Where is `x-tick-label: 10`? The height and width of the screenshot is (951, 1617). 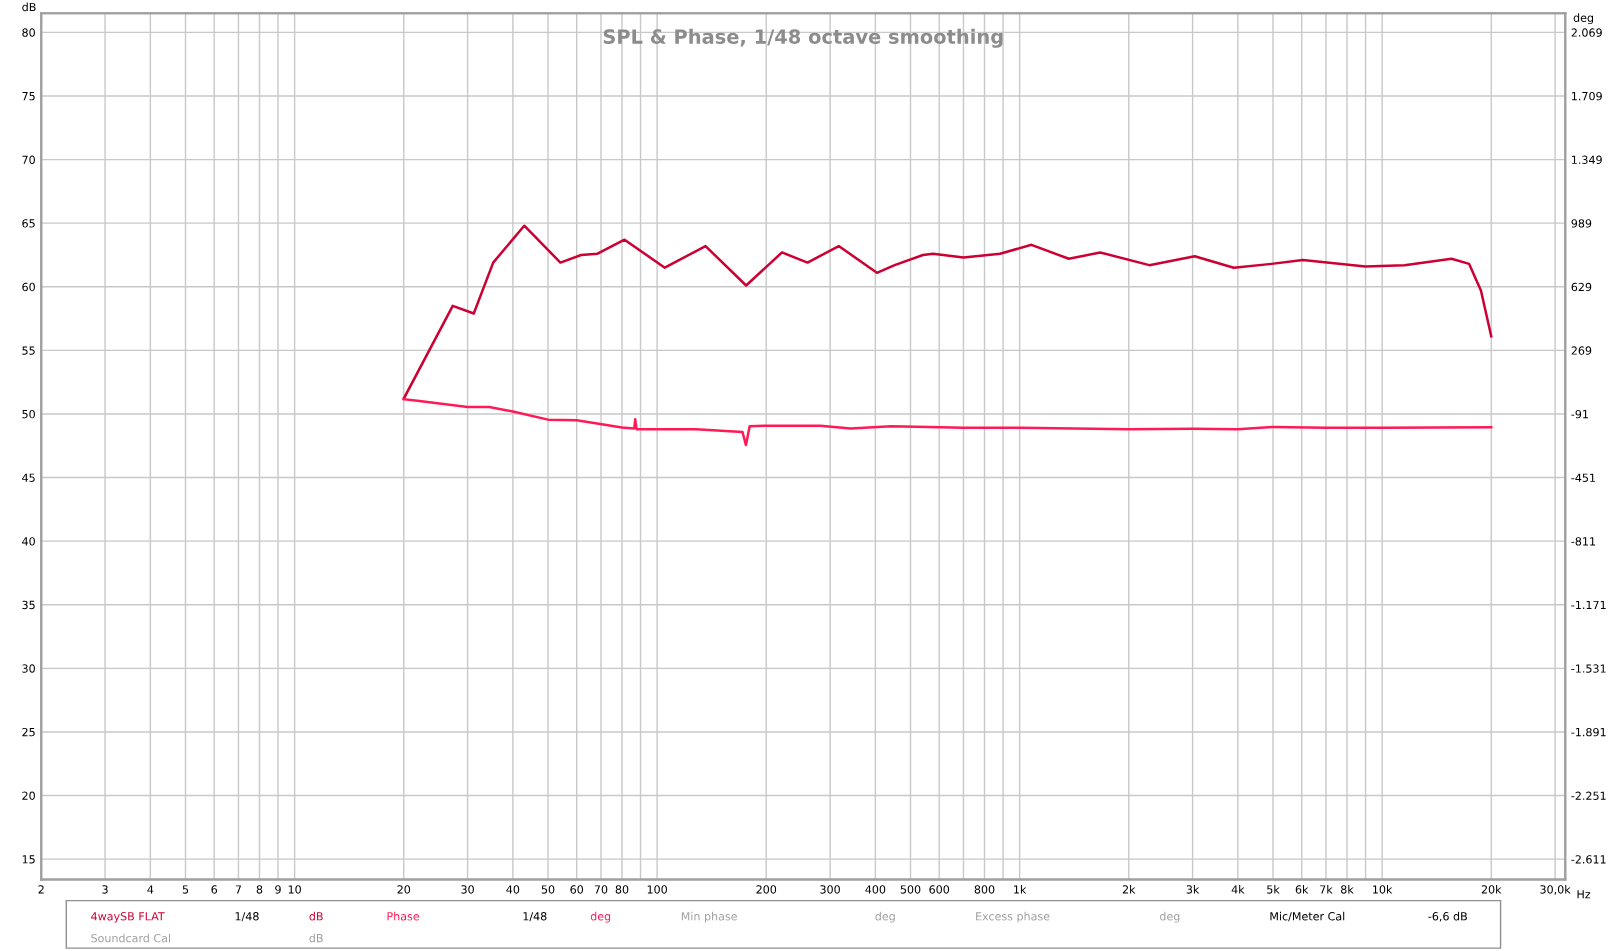 x-tick-label: 10 is located at coordinates (294, 889).